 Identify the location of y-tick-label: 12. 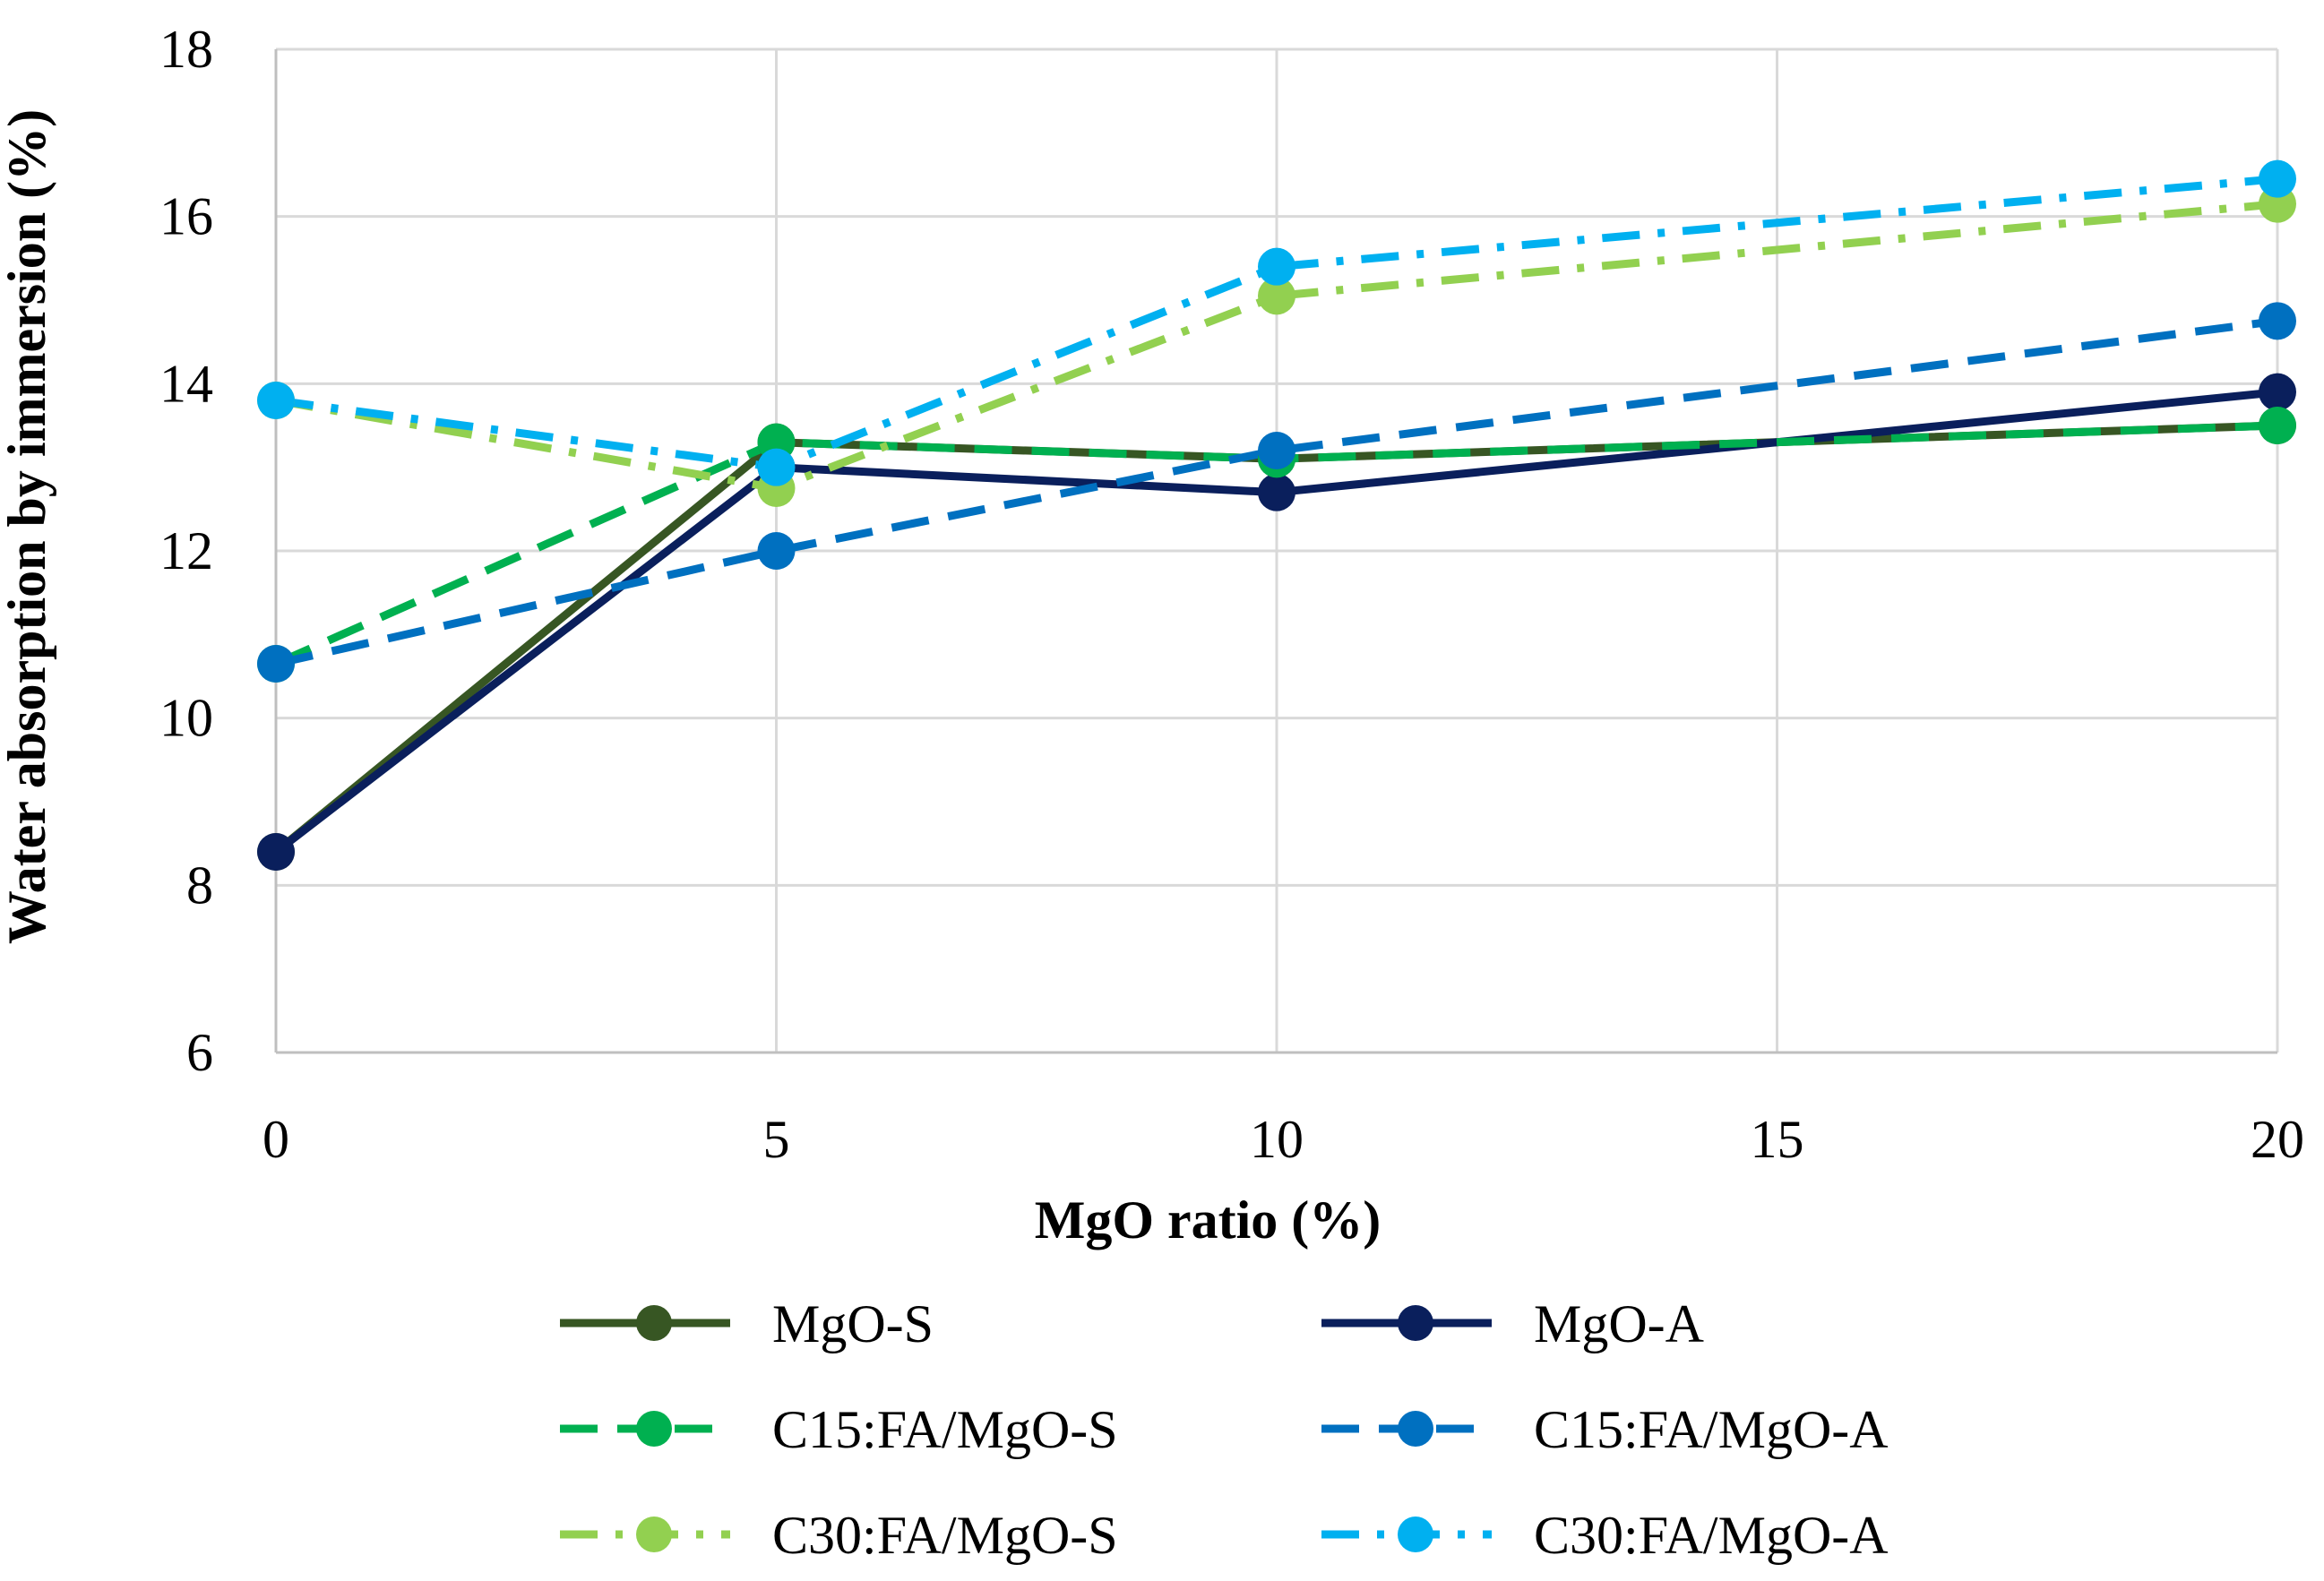
(186, 550).